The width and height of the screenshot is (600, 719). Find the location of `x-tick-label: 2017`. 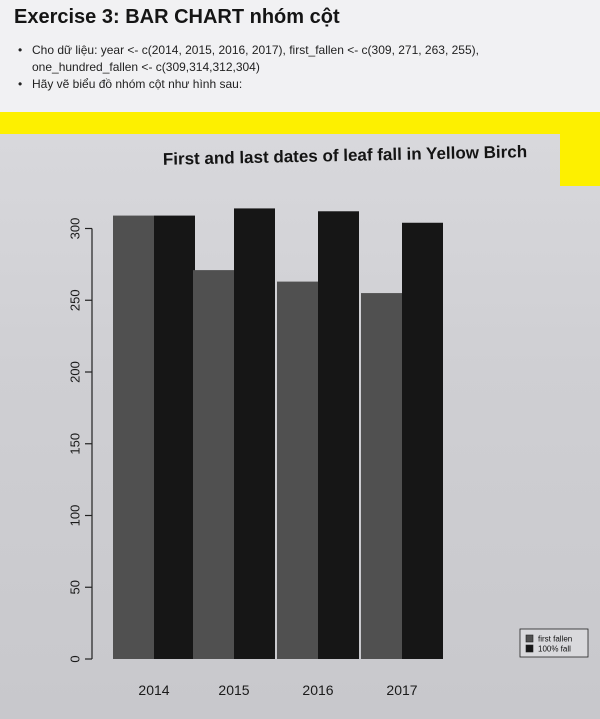

x-tick-label: 2017 is located at coordinates (401, 690).